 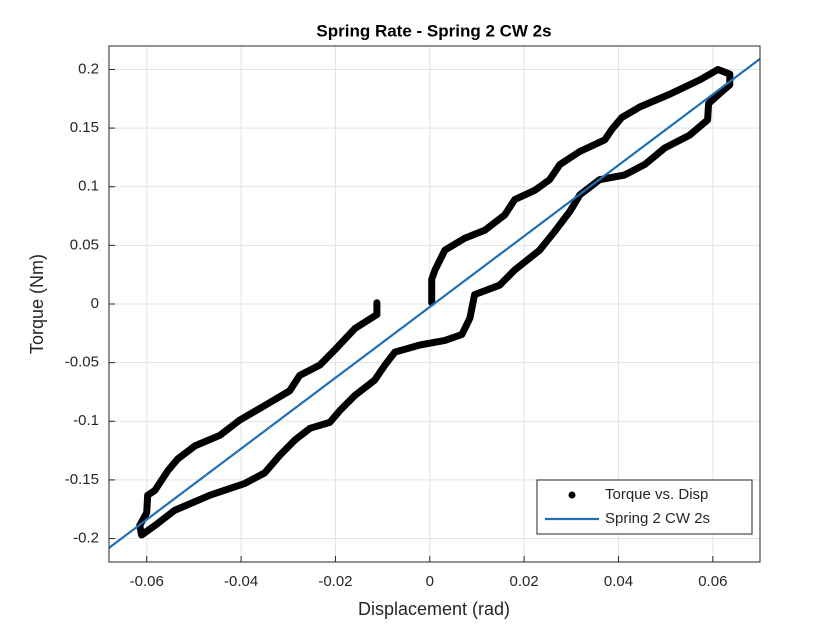 What do you see at coordinates (524, 581) in the screenshot?
I see `x-tick-label: 0.02` at bounding box center [524, 581].